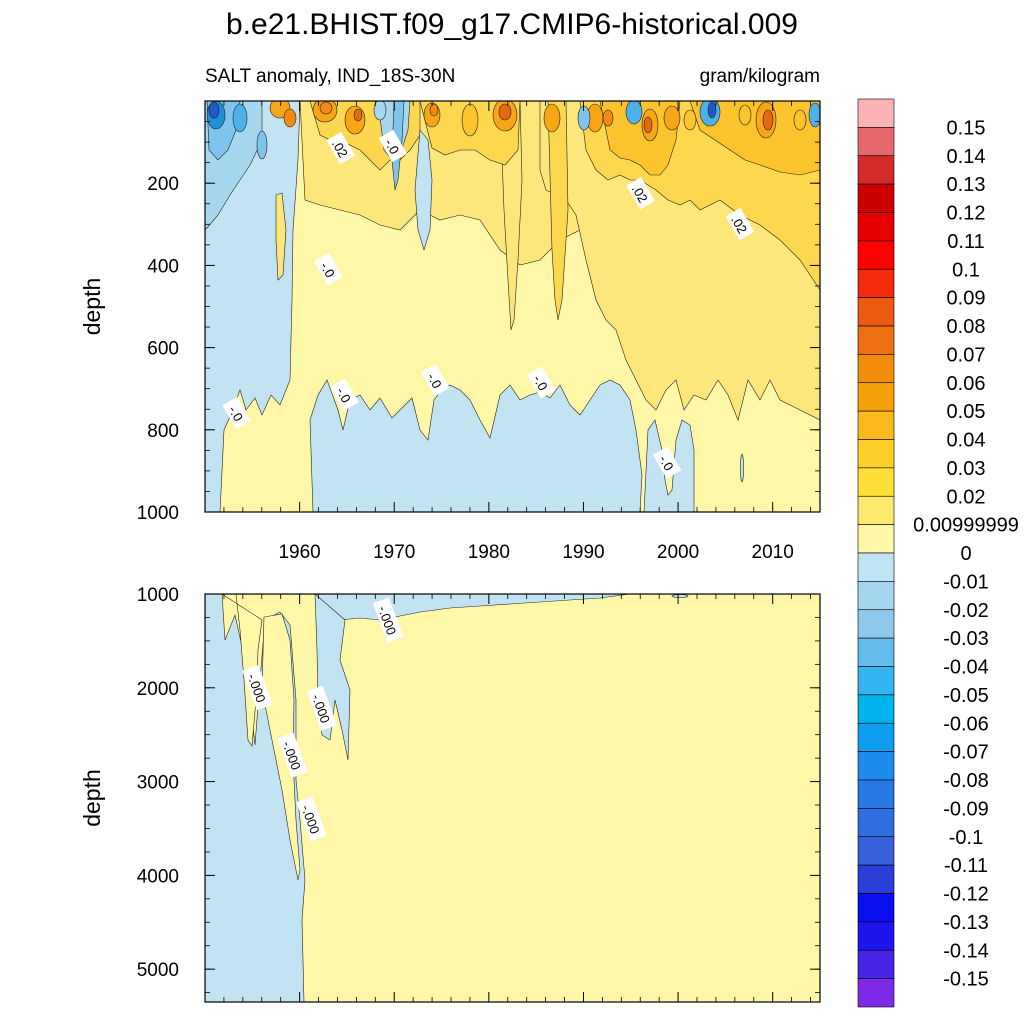 The width and height of the screenshot is (1024, 1024). I want to click on colorbar-label: -0.15, so click(966, 980).